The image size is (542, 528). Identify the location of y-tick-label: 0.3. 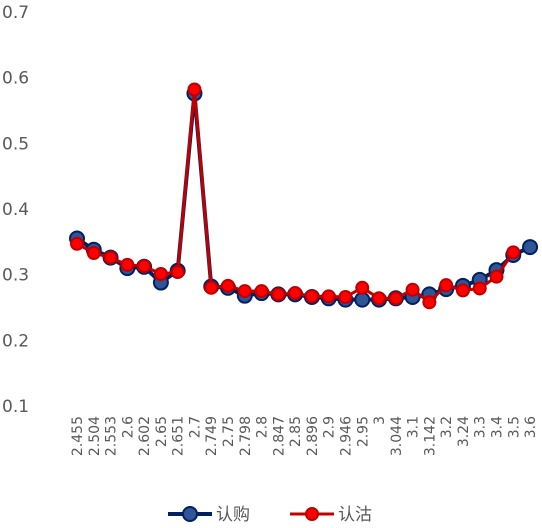
(15, 276).